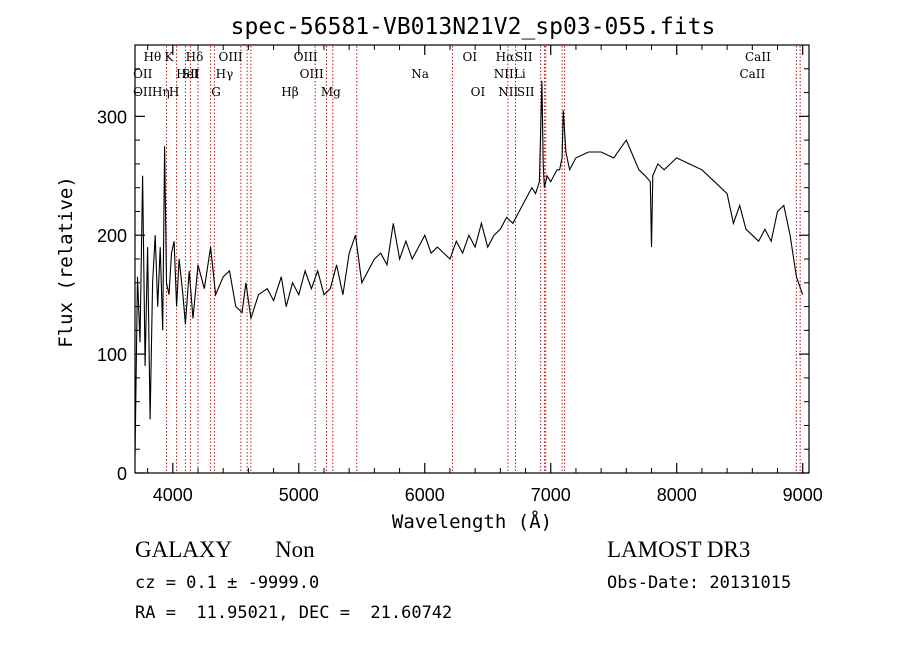 This screenshot has height=649, width=900. I want to click on line-label: HeI, so click(187, 74).